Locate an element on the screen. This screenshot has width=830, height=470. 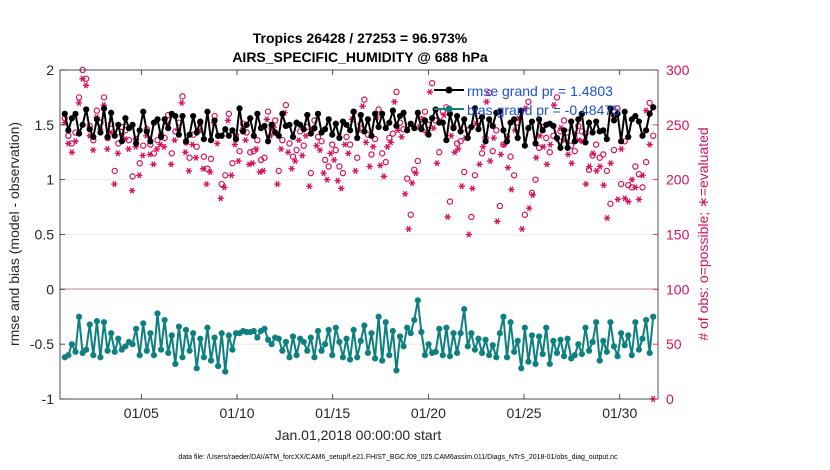
legend-rmse-marker is located at coordinates (449, 90).